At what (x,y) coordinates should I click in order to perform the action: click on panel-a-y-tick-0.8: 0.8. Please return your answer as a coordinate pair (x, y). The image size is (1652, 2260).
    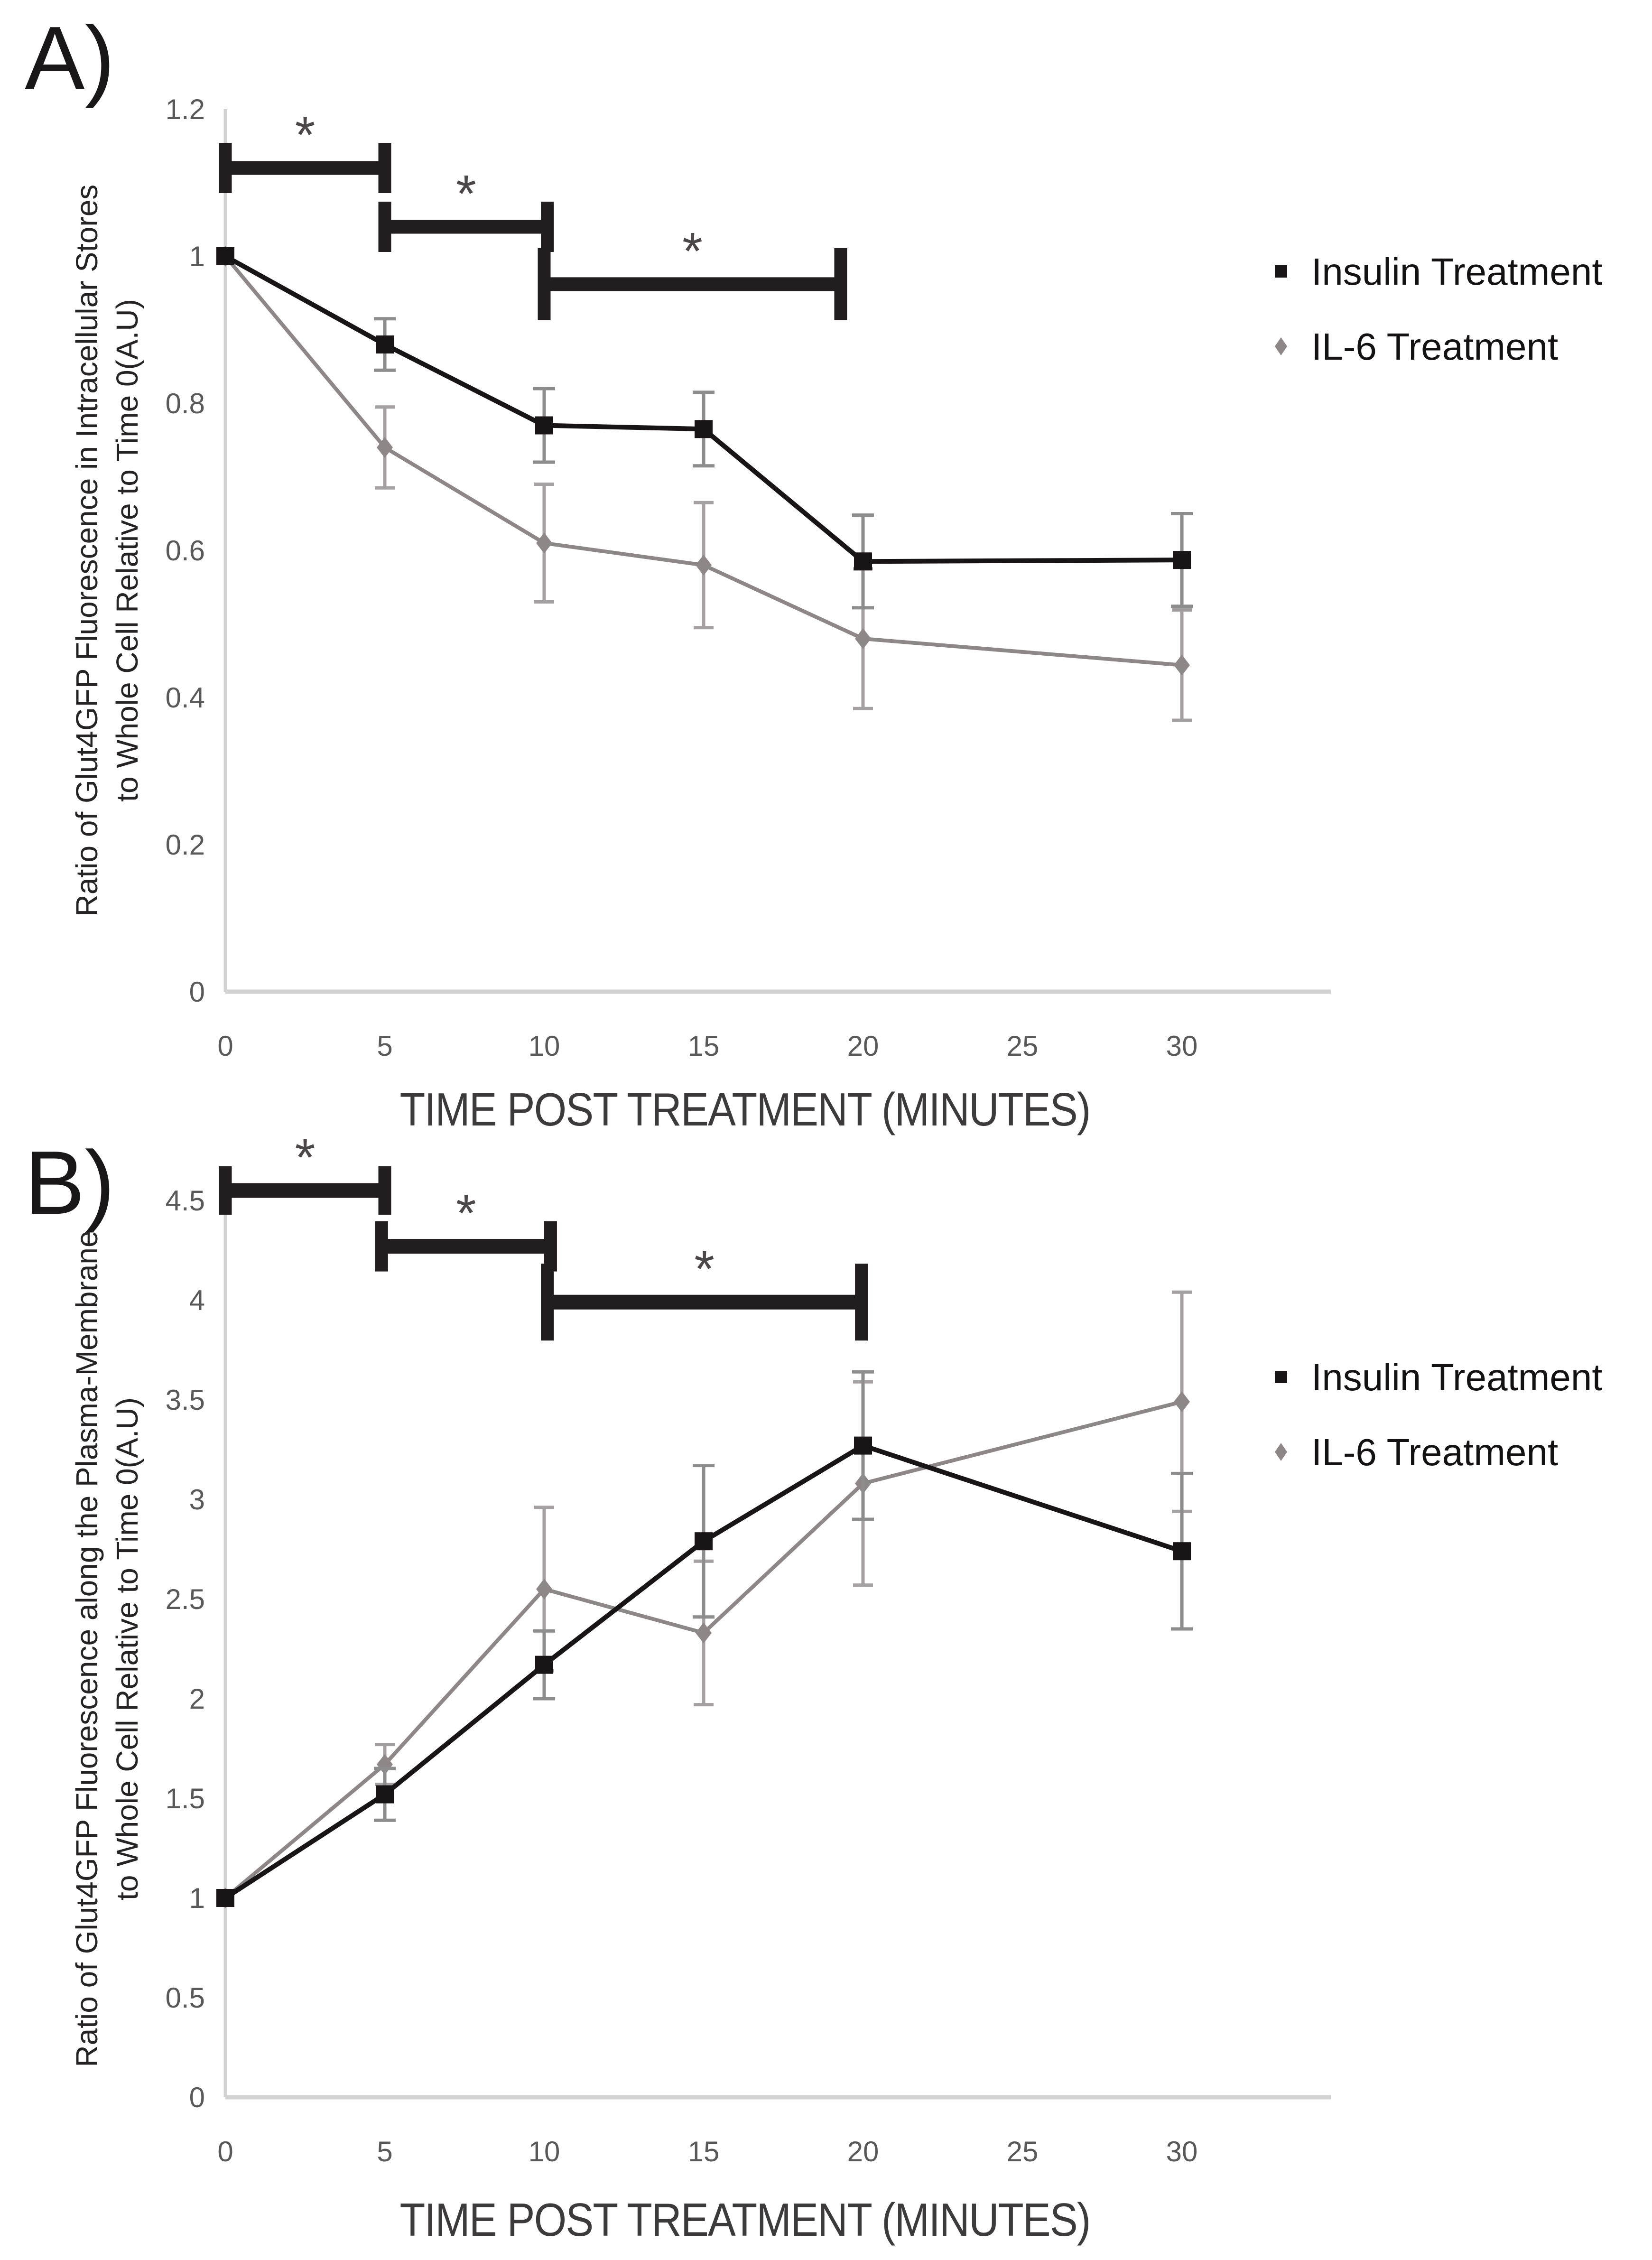
    Looking at the image, I should click on (185, 404).